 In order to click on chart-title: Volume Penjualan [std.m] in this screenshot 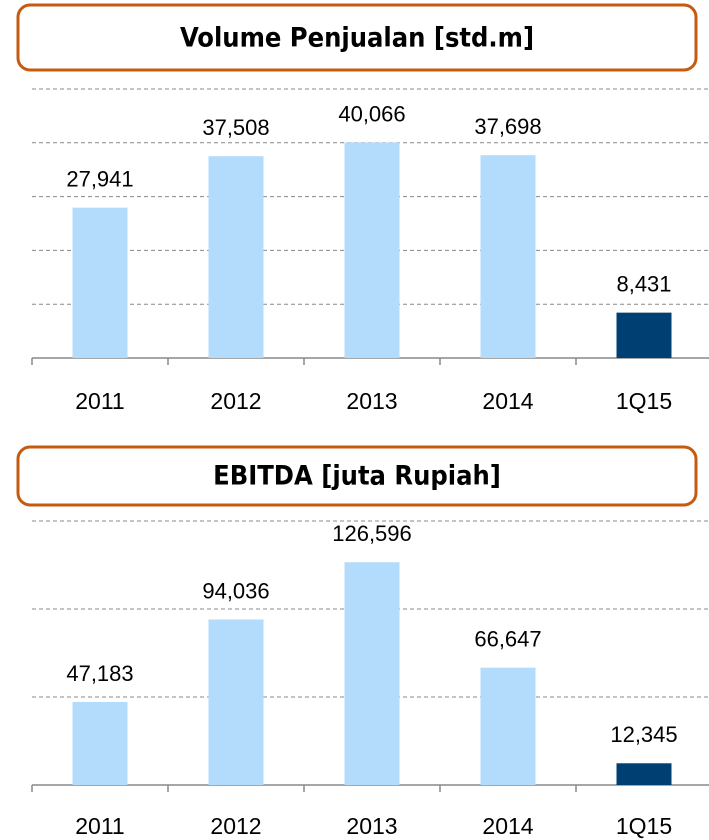, I will do `click(357, 38)`.